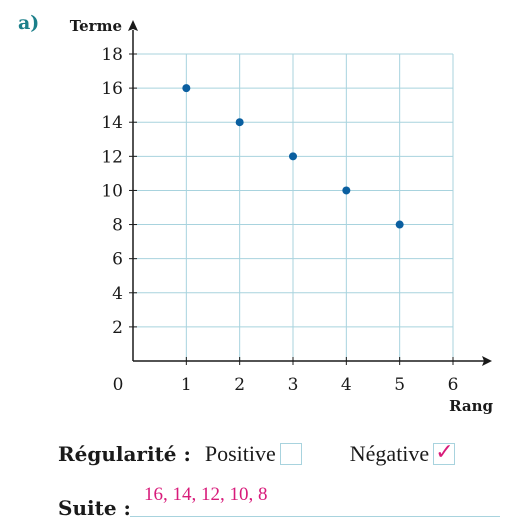  Describe the element at coordinates (112, 89) in the screenshot. I see `y-tick-label: 16` at that location.